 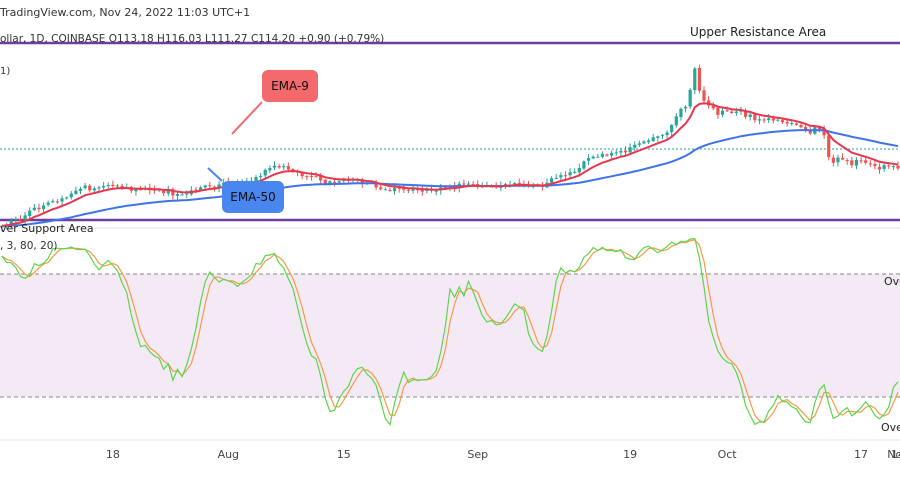 I want to click on time-axis-tick: 19, so click(x=630, y=454).